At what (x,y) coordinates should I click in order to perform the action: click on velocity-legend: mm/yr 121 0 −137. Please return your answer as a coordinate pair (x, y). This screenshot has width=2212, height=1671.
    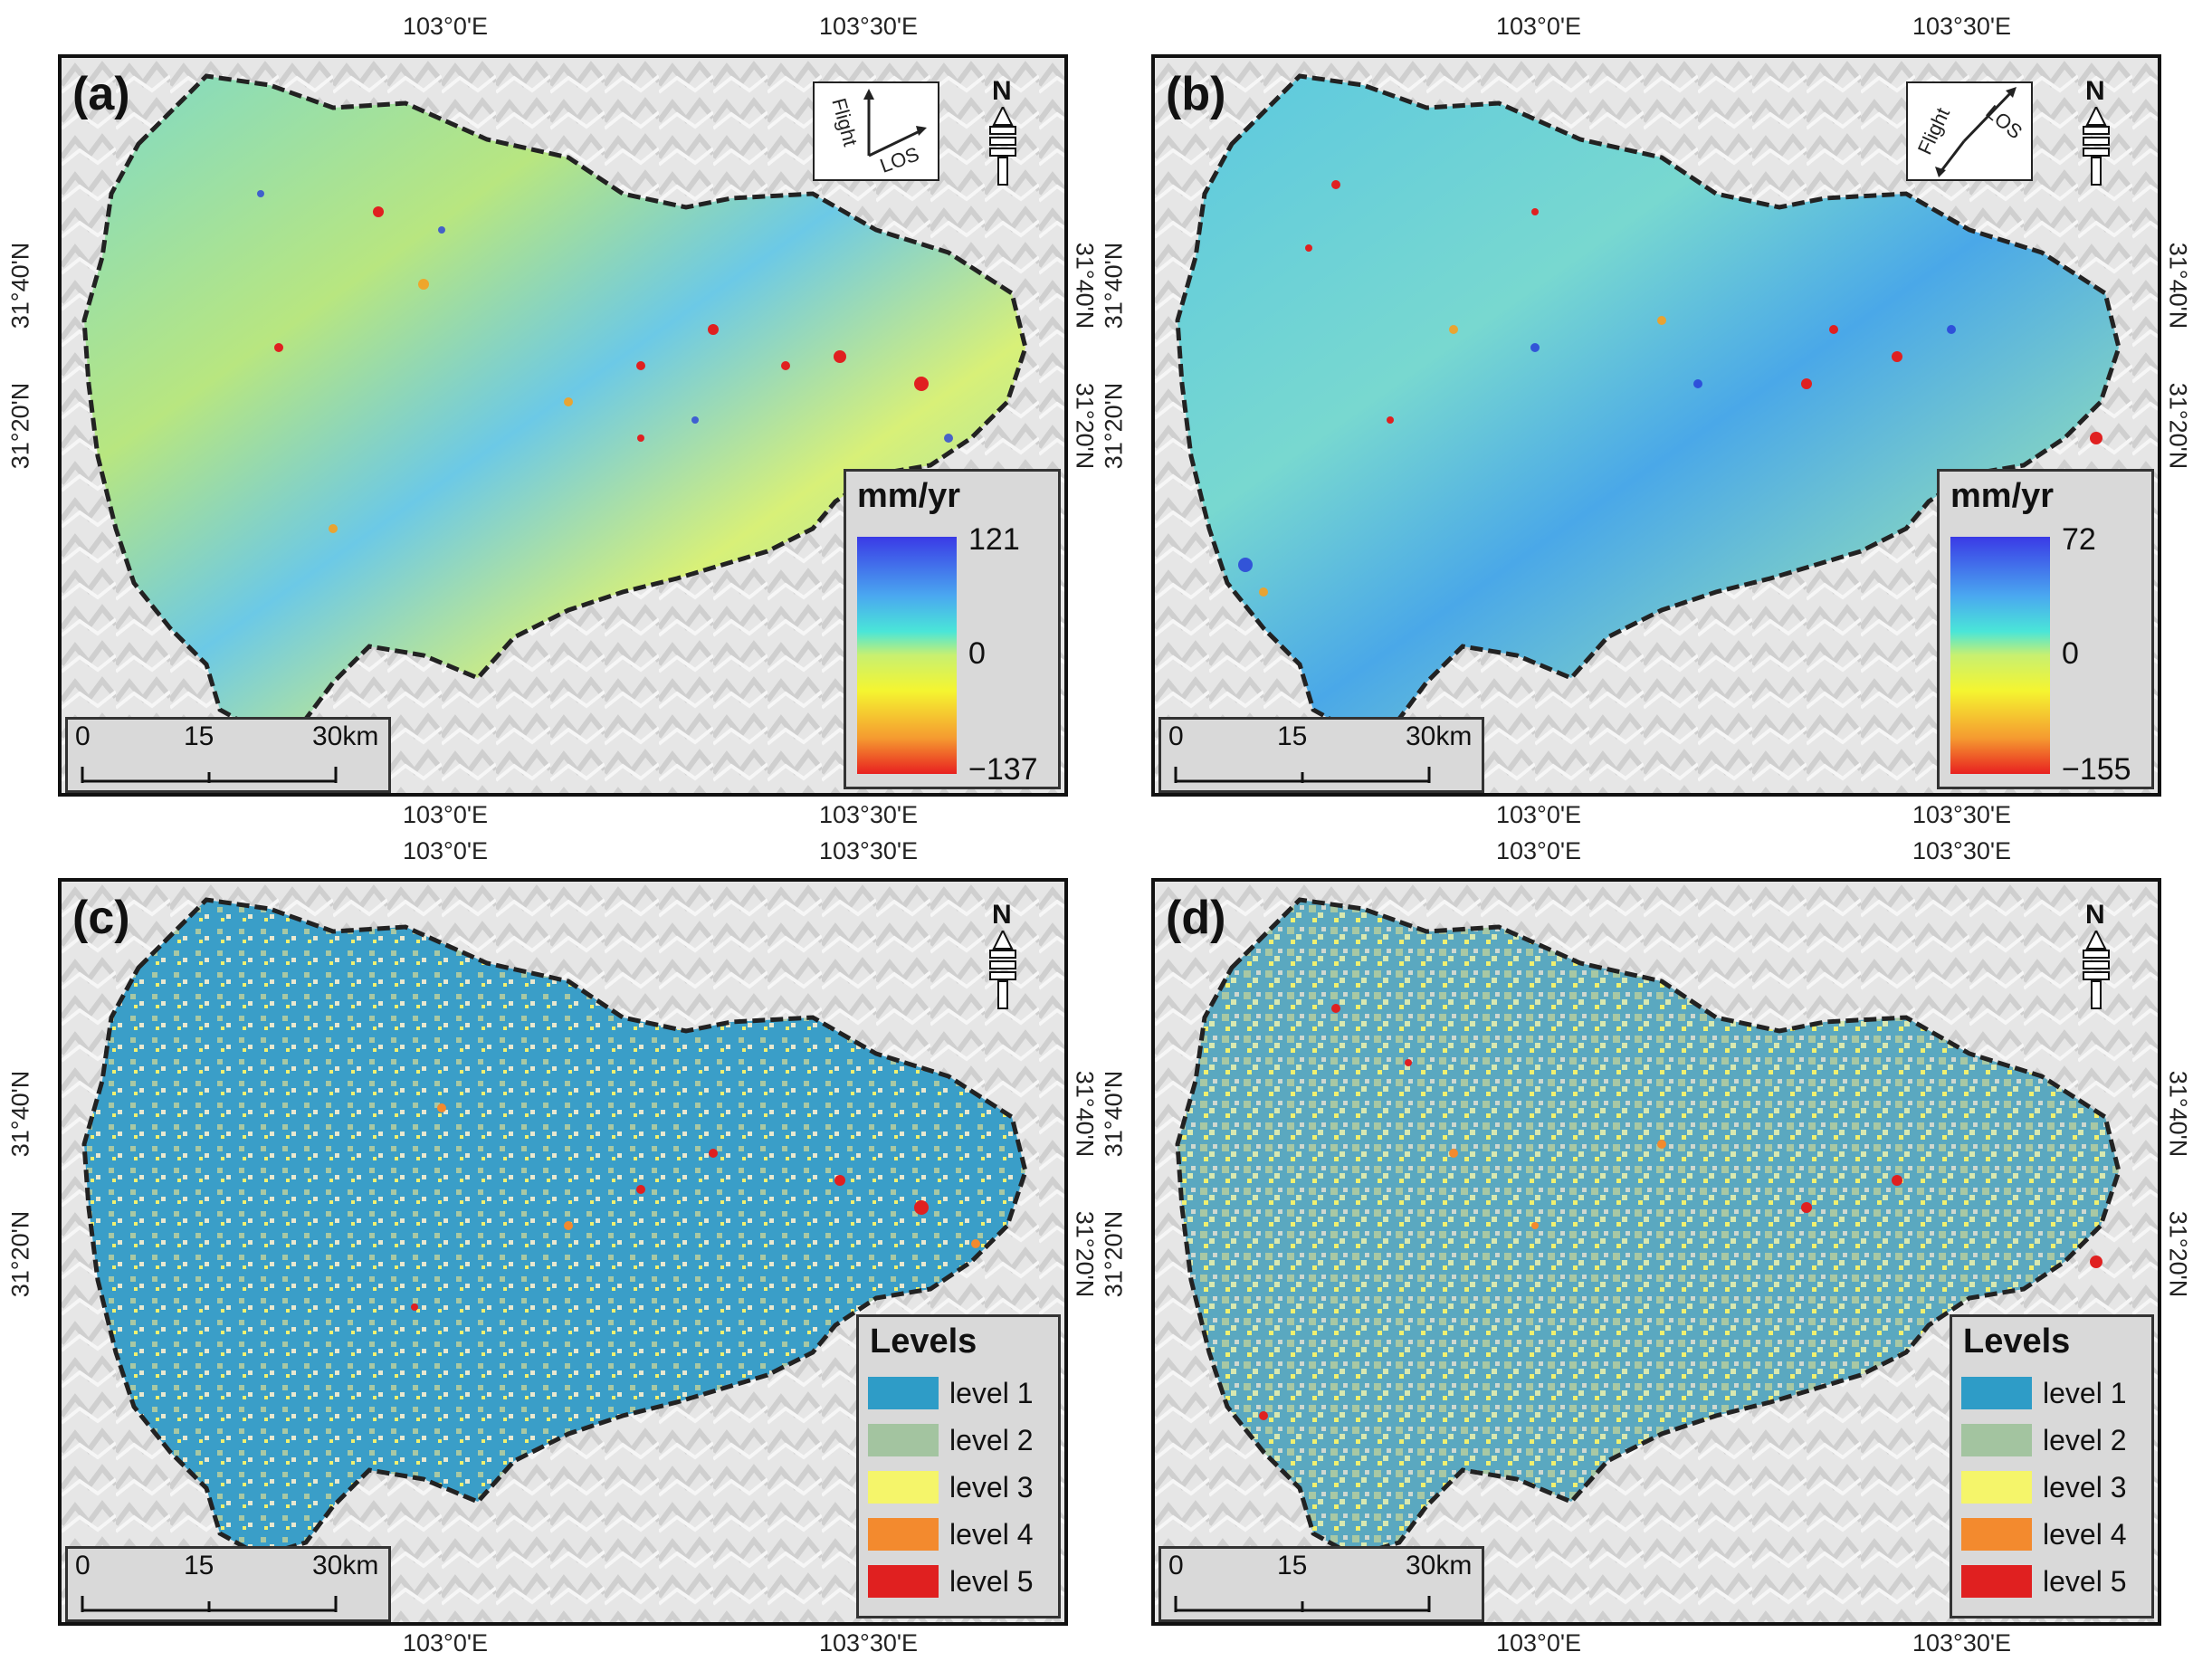
    Looking at the image, I should click on (952, 629).